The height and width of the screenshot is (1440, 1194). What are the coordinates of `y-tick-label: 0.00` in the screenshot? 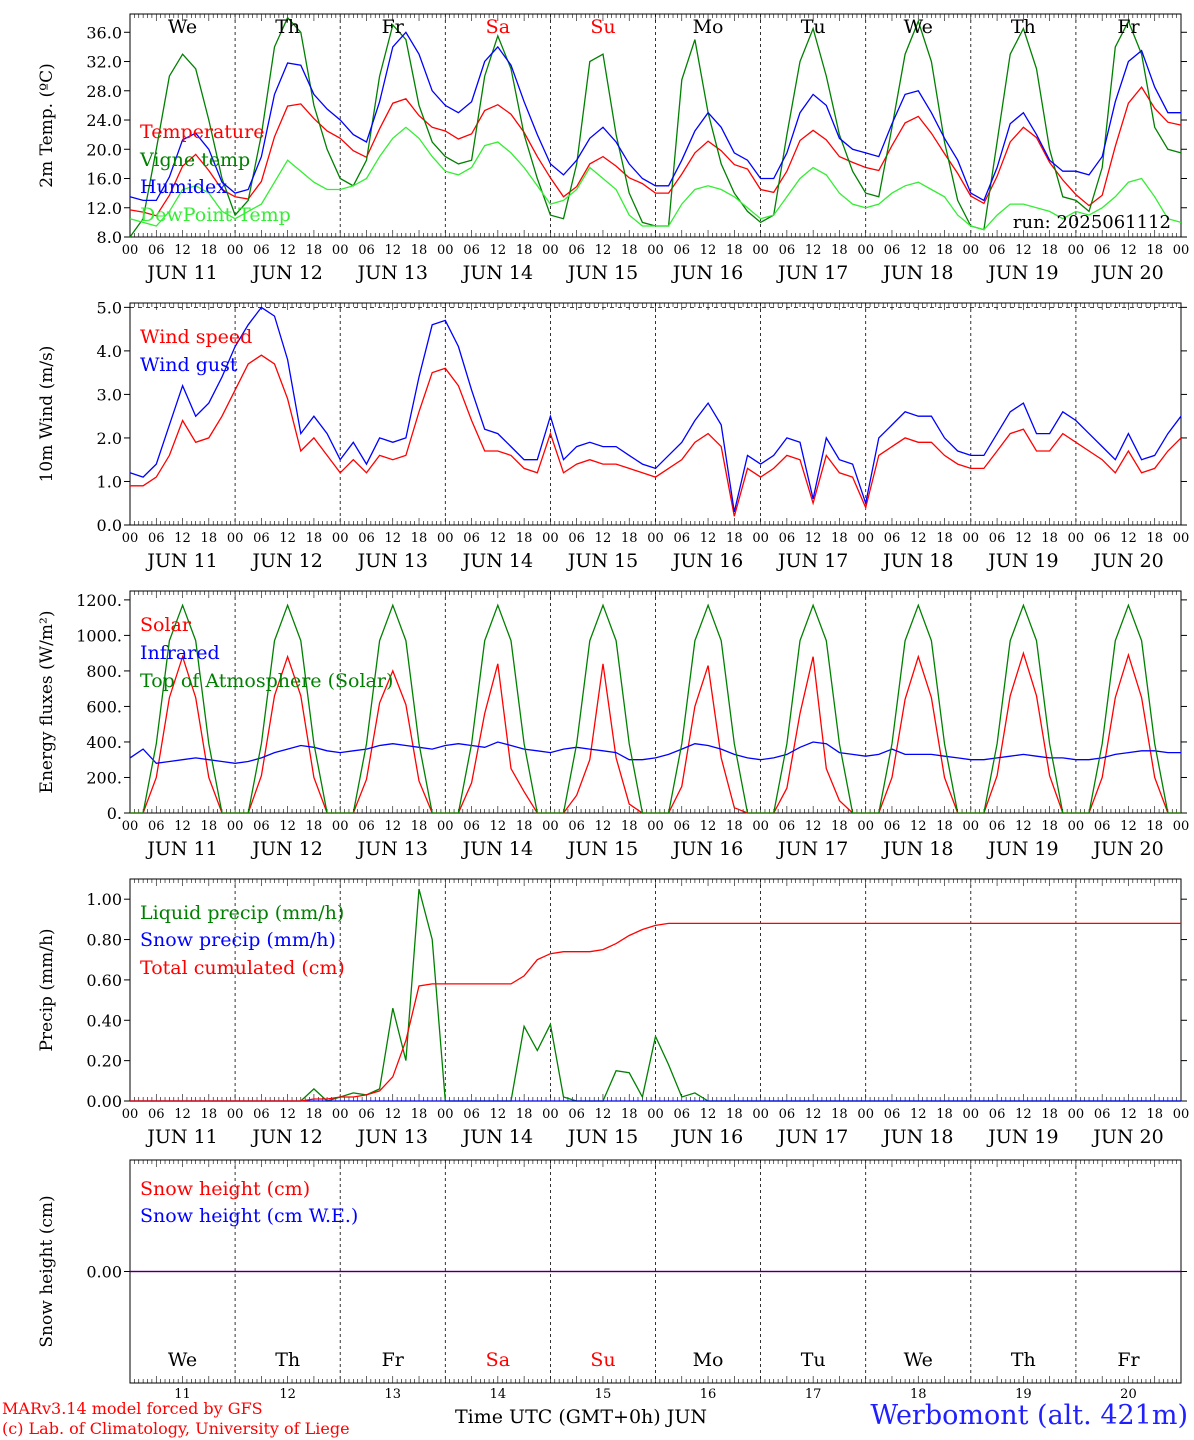 It's located at (104, 1272).